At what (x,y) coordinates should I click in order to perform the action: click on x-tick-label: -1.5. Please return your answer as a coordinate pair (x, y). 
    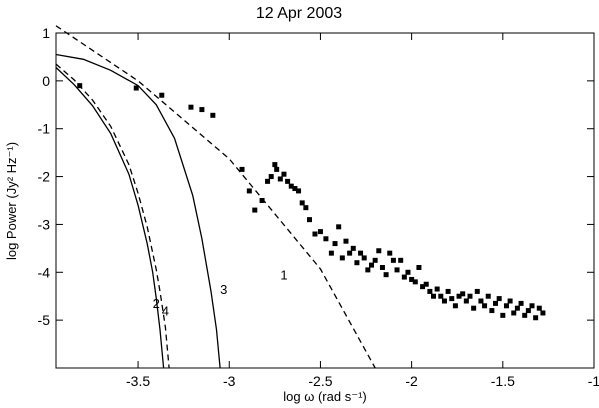
    Looking at the image, I should click on (503, 381).